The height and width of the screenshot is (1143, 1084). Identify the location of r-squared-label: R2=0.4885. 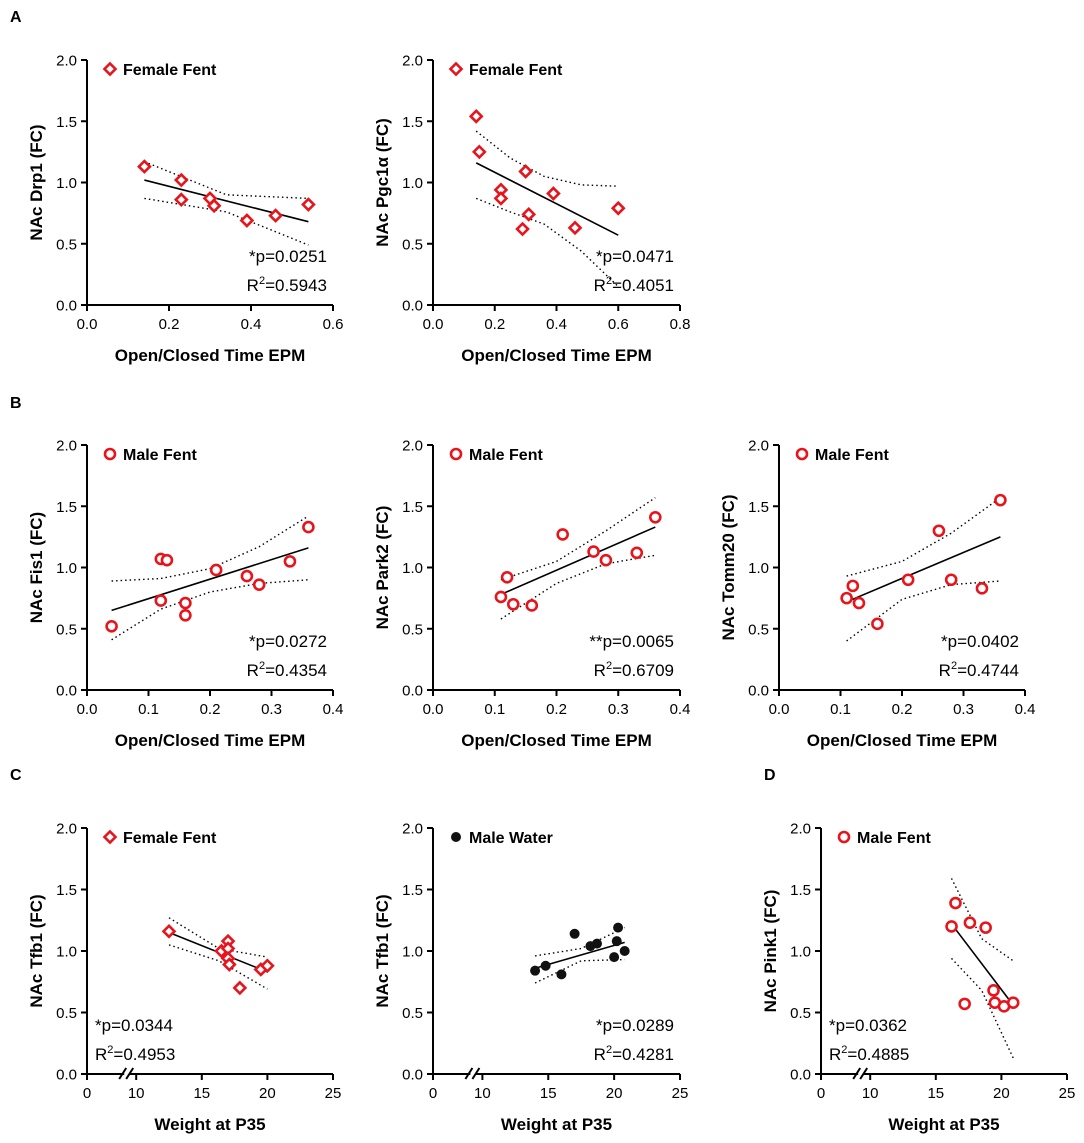
(869, 1054).